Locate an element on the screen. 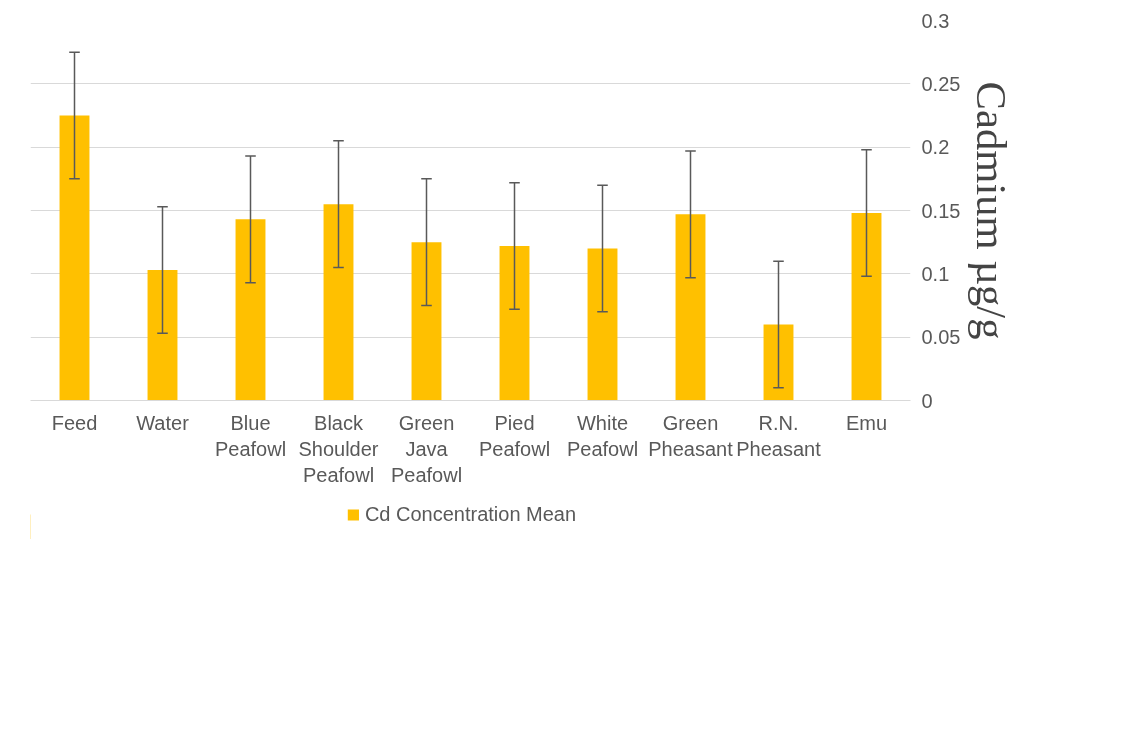 This screenshot has width=1127, height=733. y-tick-label: 0.1 is located at coordinates (935, 273).